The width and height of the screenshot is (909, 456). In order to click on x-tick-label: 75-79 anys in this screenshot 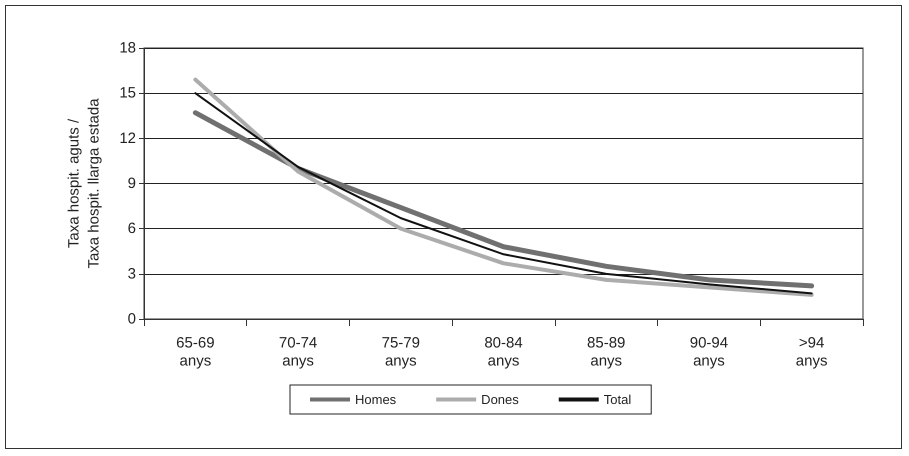, I will do `click(401, 352)`.